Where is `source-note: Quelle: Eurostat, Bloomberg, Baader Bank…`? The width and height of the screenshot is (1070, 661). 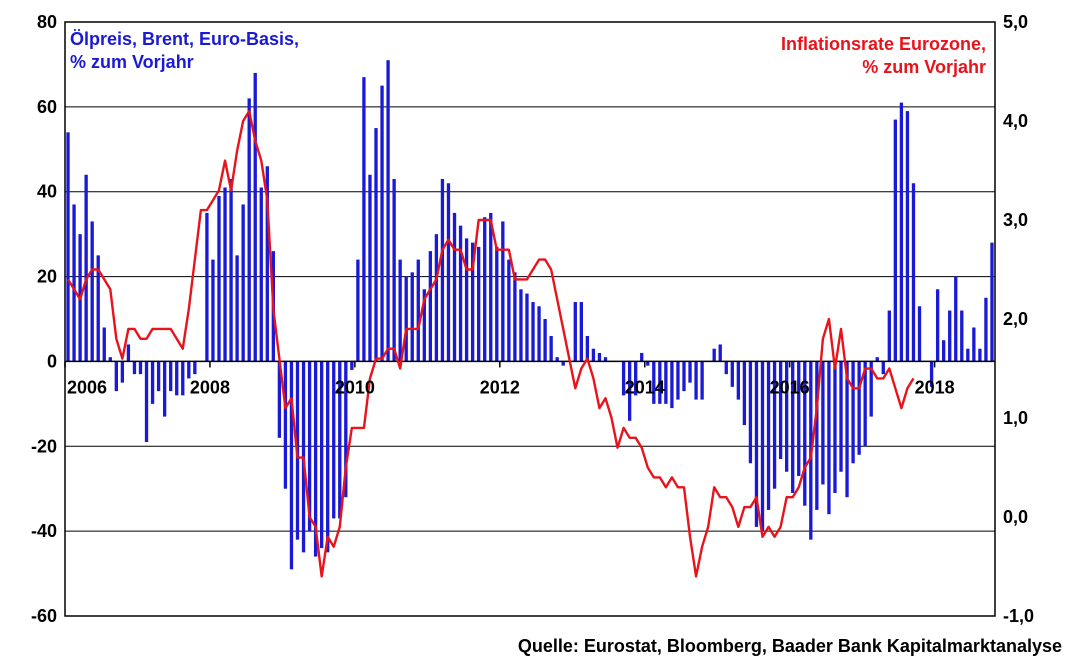
source-note: Quelle: Eurostat, Bloomberg, Baader Bank… is located at coordinates (790, 646).